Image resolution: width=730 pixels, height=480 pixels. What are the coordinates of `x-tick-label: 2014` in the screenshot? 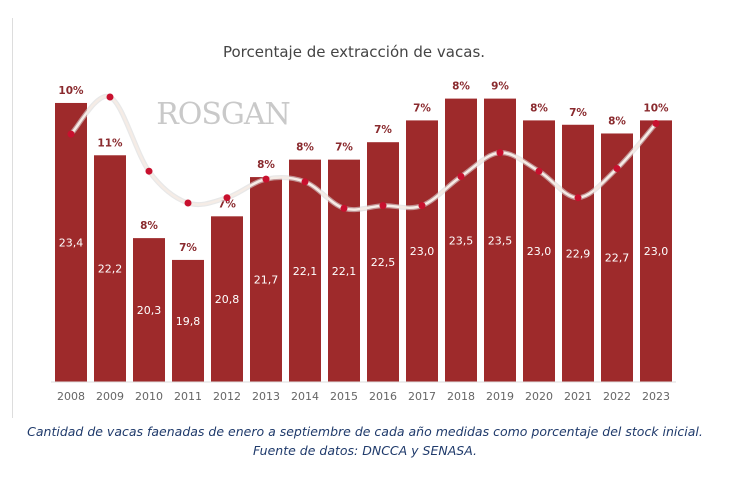 It's located at (305, 396).